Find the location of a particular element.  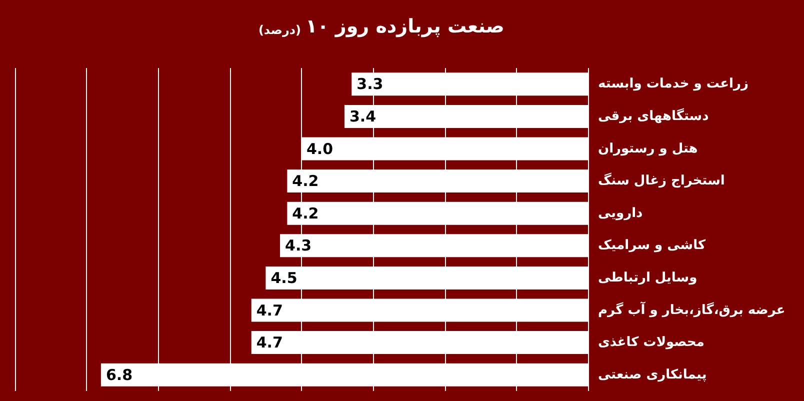

y-tick-label: دستگاههای برقی is located at coordinates (654, 116).